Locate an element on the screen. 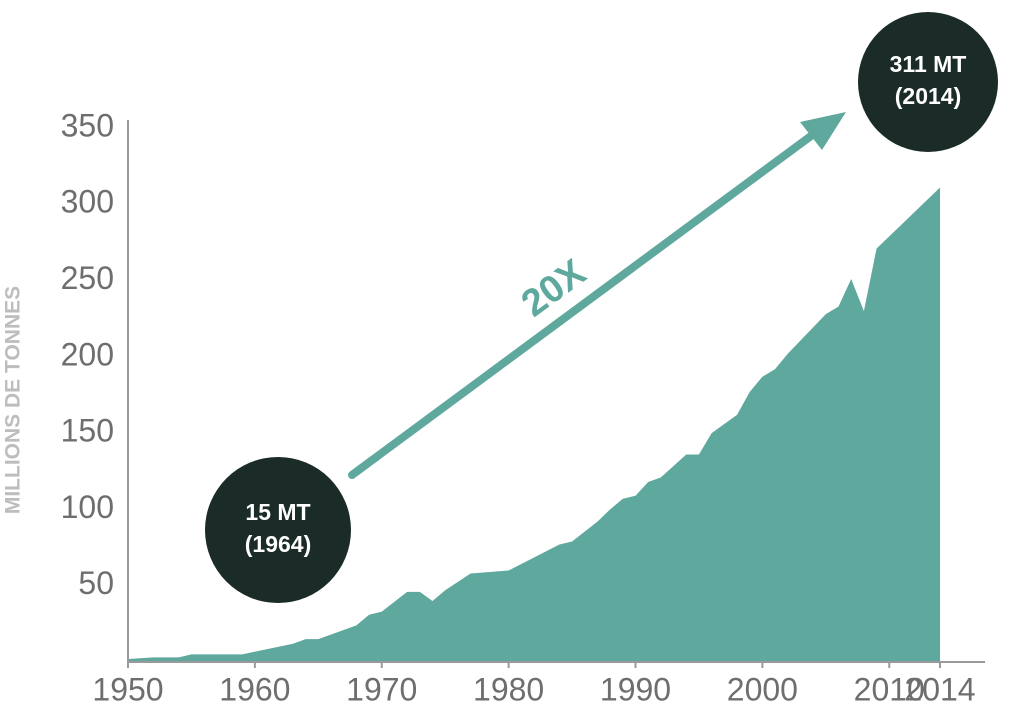 The width and height of the screenshot is (1024, 709). x-tick-label: 1990 is located at coordinates (635, 689).